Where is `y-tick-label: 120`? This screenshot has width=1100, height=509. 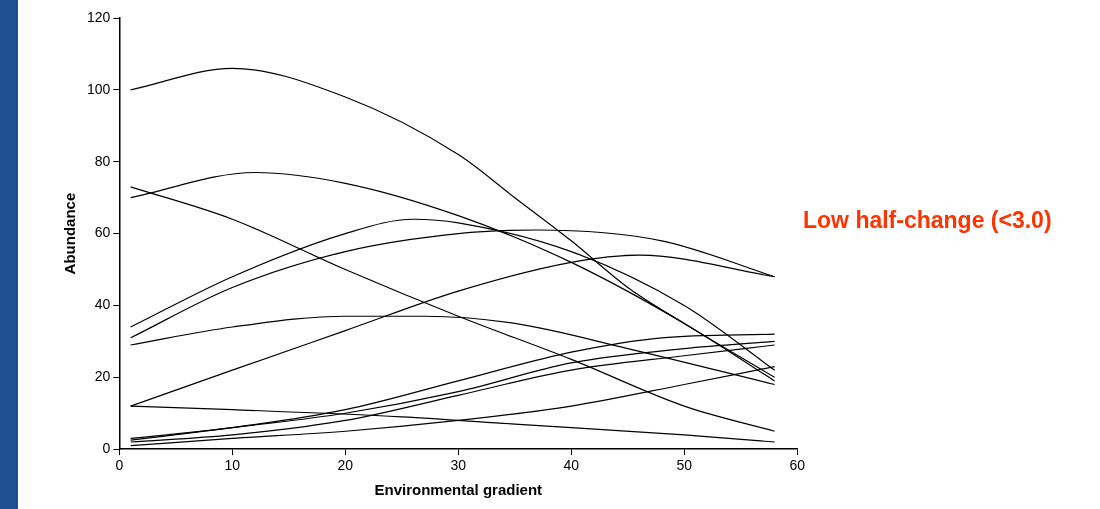 y-tick-label: 120 is located at coordinates (99, 16).